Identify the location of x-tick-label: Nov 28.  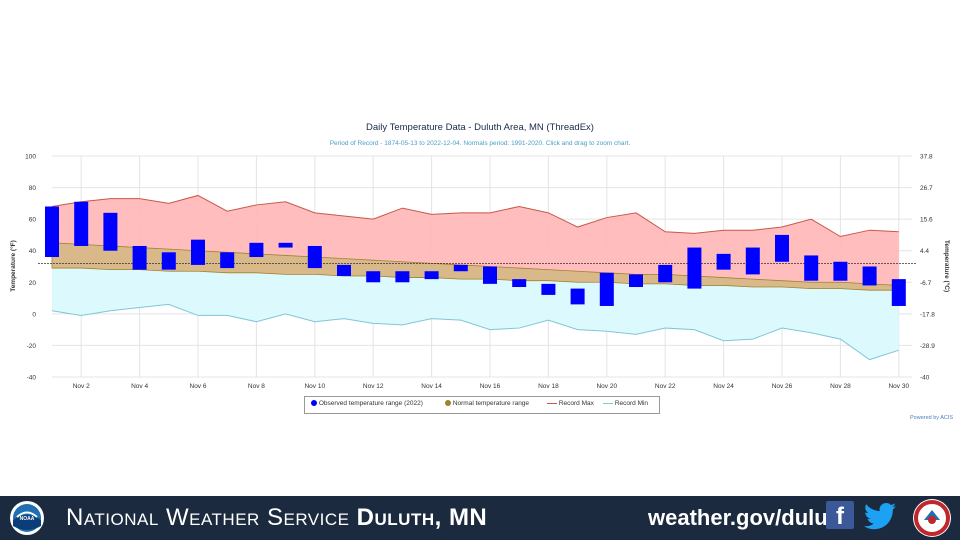
(840, 386).